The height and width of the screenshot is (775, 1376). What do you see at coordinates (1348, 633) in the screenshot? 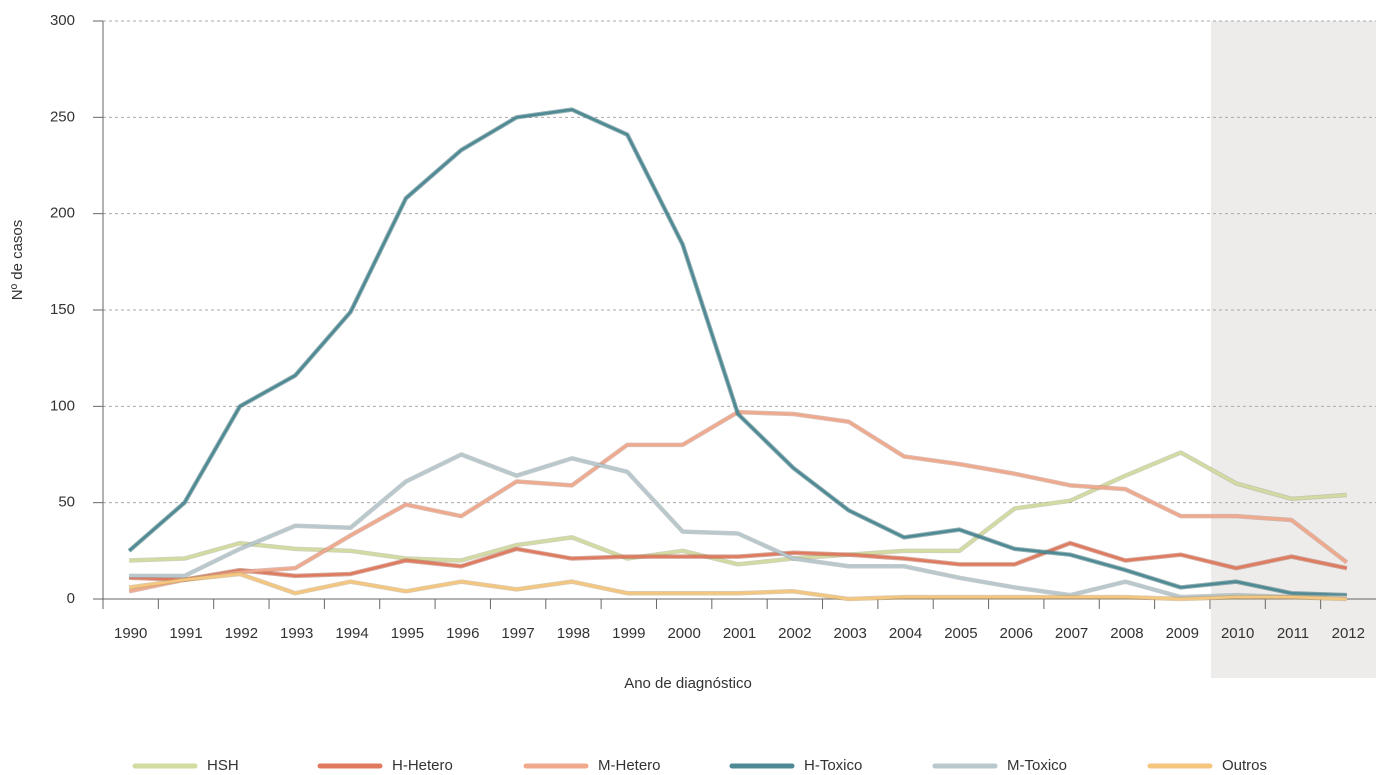
I see `x-tick-label: 2012` at bounding box center [1348, 633].